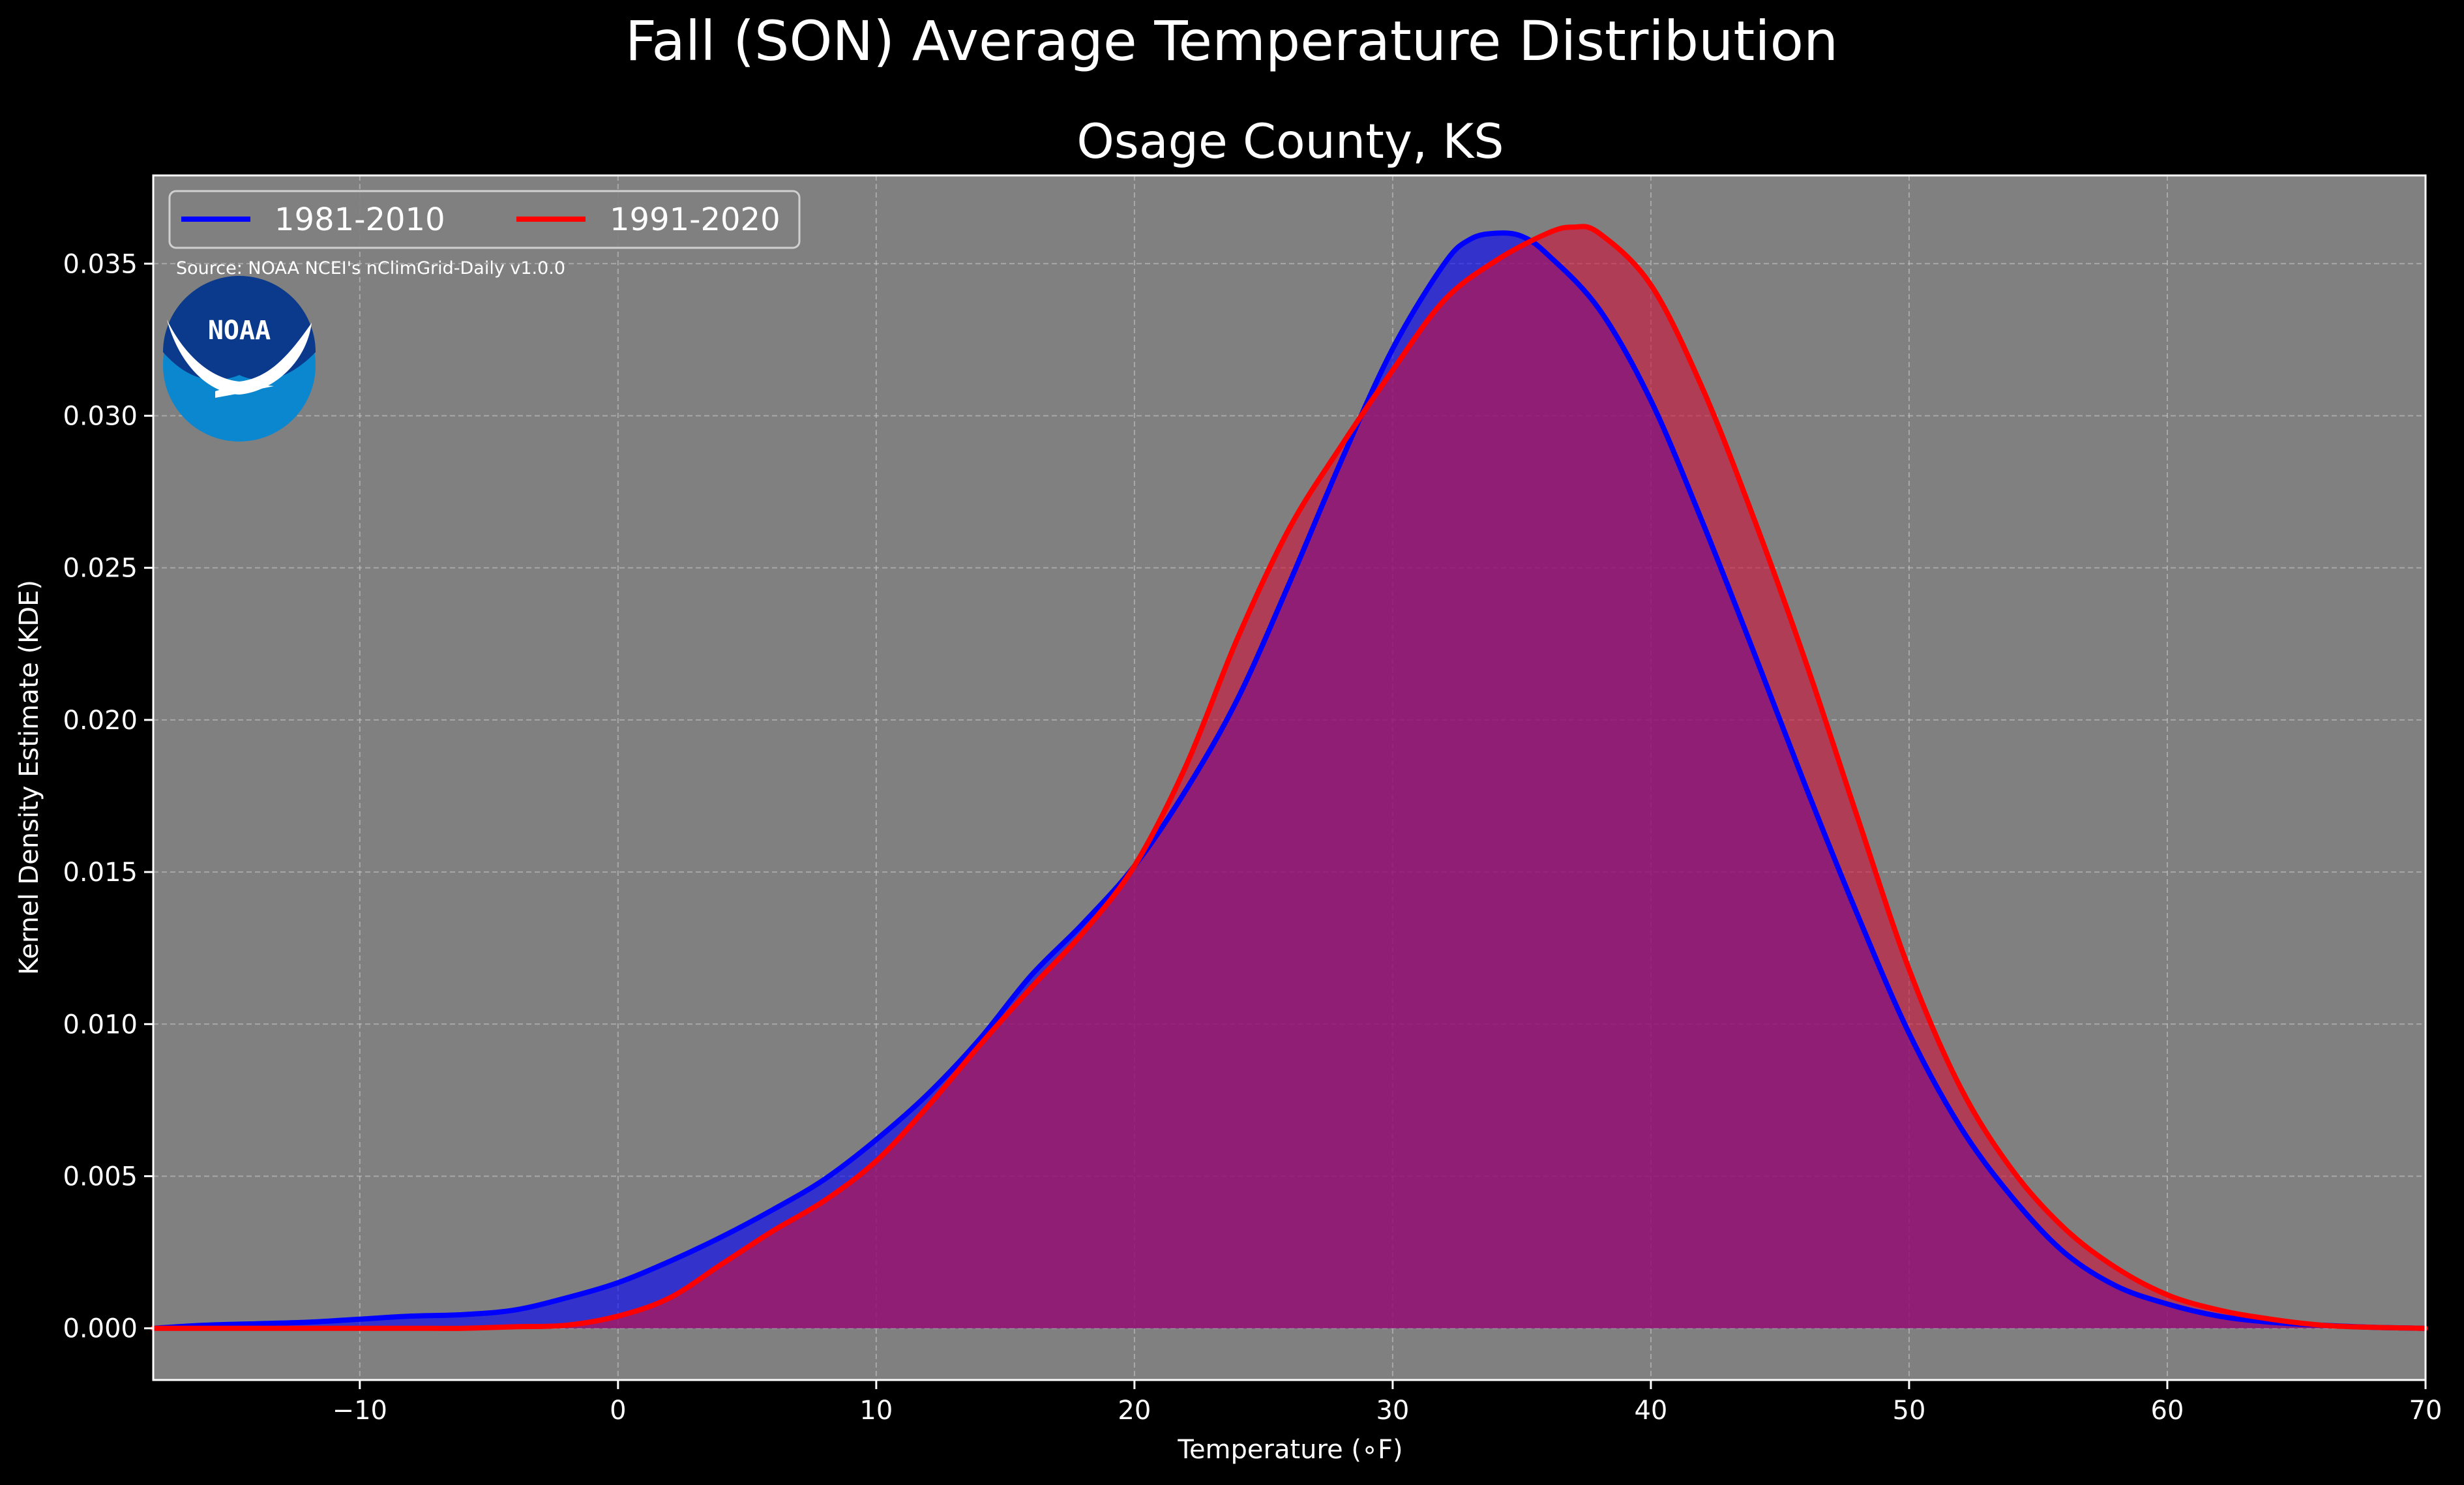  Describe the element at coordinates (360, 220) in the screenshot. I see `legend-label-1981-2010: 1981-2010` at that location.